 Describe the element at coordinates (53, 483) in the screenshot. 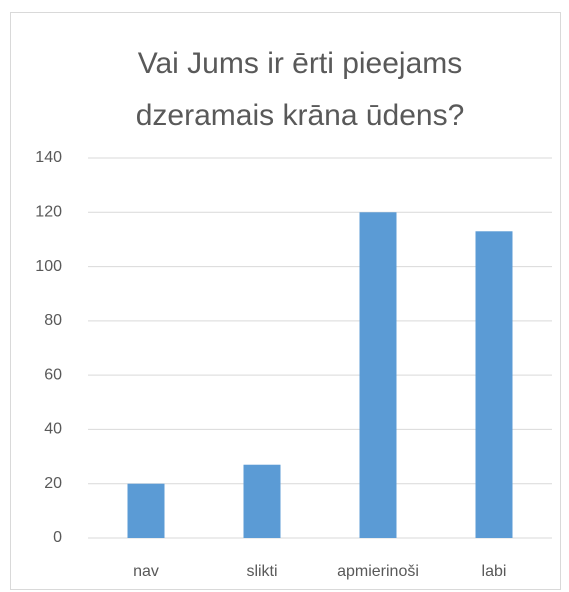

I see `y-tick-label: 20` at that location.